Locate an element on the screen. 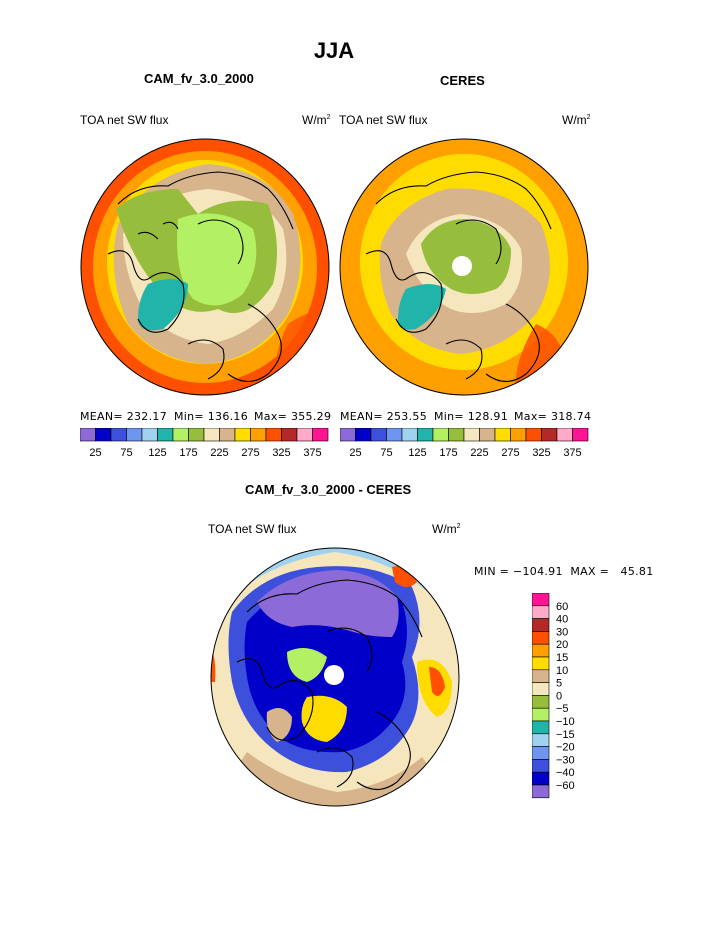 This screenshot has height=935, width=723. page-title: JJA is located at coordinates (334, 50).